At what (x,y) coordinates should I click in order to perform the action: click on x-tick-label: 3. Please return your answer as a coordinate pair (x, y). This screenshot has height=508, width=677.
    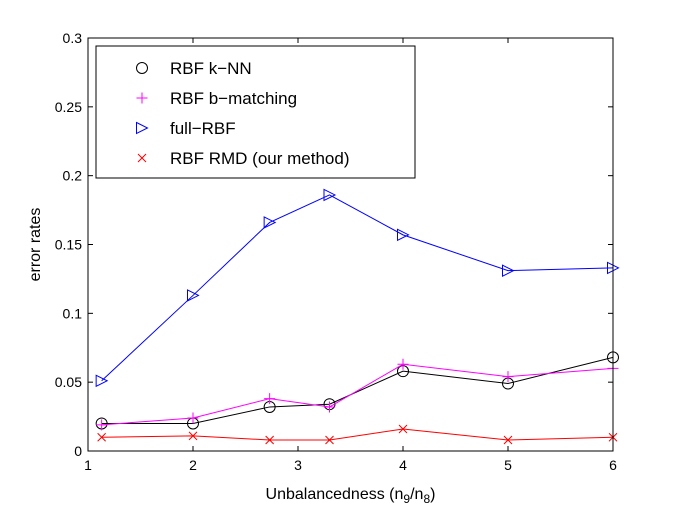
    Looking at the image, I should click on (298, 465).